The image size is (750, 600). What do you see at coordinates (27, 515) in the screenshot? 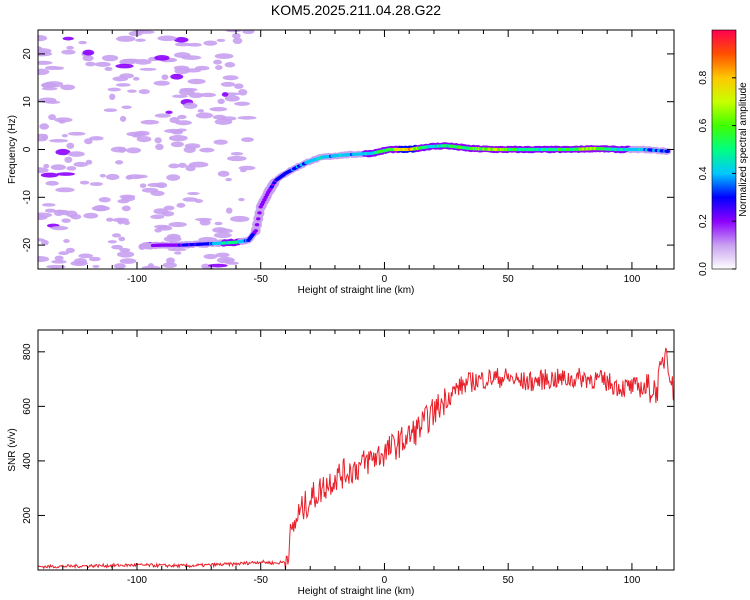
I see `bottom-y-tick-label: 200` at bounding box center [27, 515].